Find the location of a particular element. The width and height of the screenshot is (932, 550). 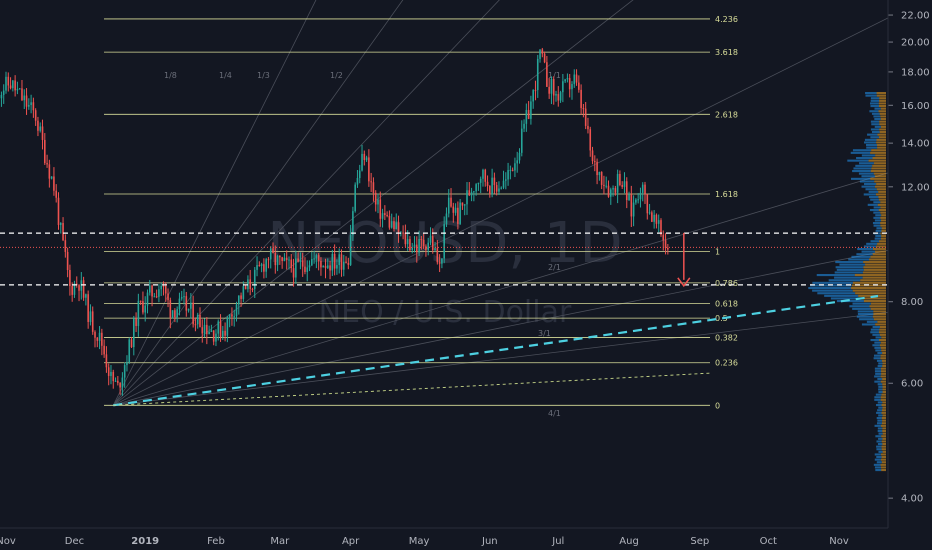

x-tick-label: Apr is located at coordinates (351, 541).